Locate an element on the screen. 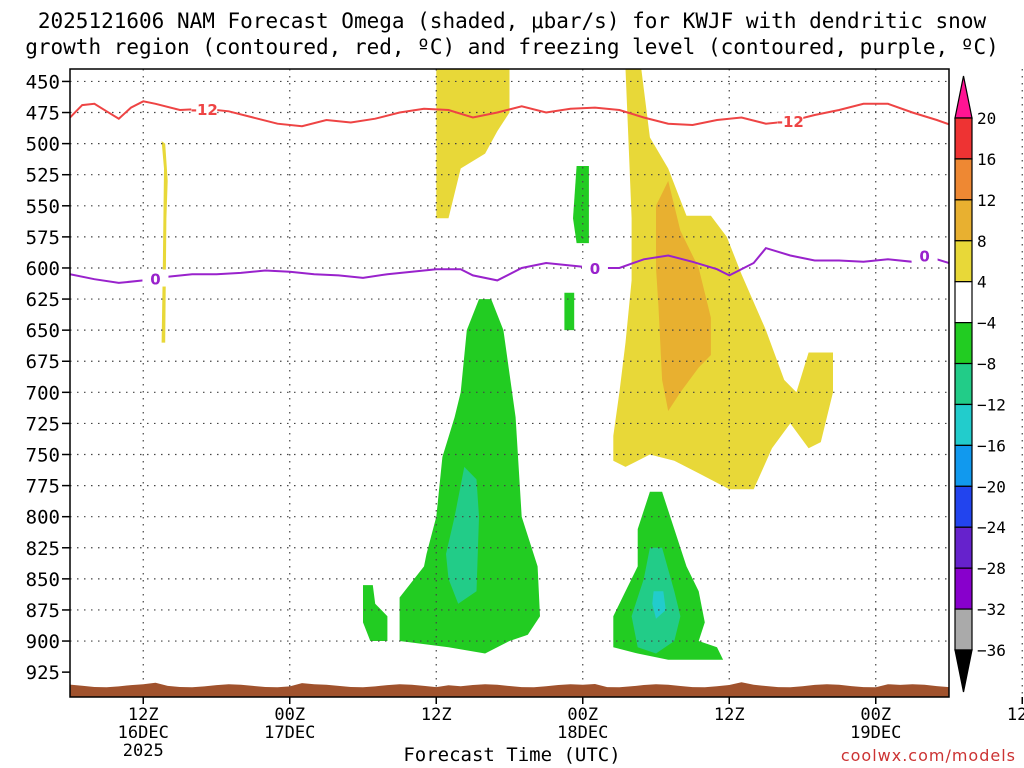 This screenshot has height=768, width=1024. x-tick-label-72-1: 00Z is located at coordinates (875, 715).